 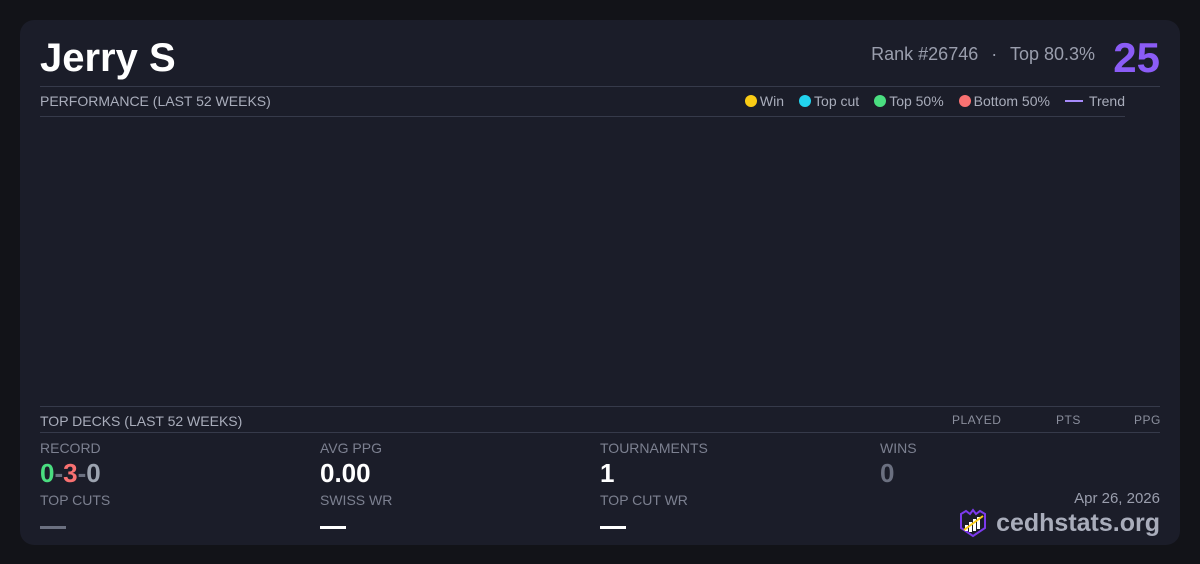 I want to click on brand: cedhstats.org, so click(x=1059, y=523).